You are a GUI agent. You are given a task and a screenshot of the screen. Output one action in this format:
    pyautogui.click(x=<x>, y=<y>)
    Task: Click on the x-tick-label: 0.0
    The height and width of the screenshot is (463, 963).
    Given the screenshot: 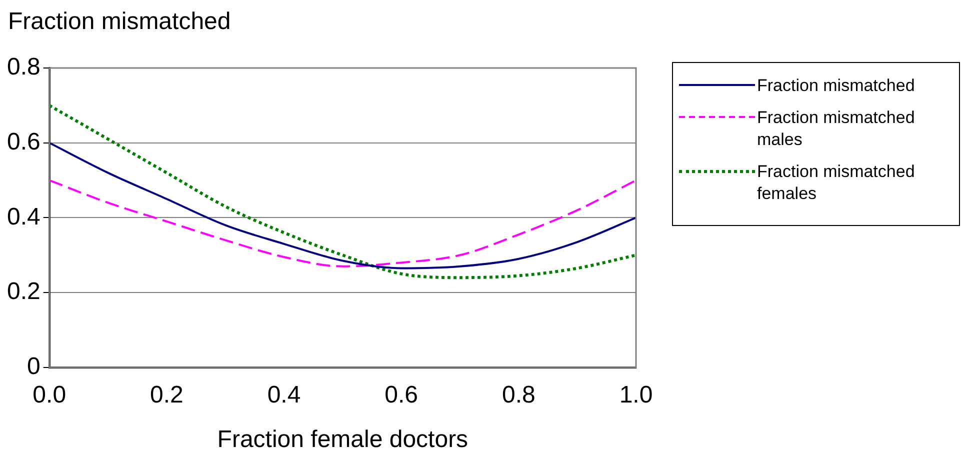 What is the action you would take?
    pyautogui.click(x=49, y=394)
    